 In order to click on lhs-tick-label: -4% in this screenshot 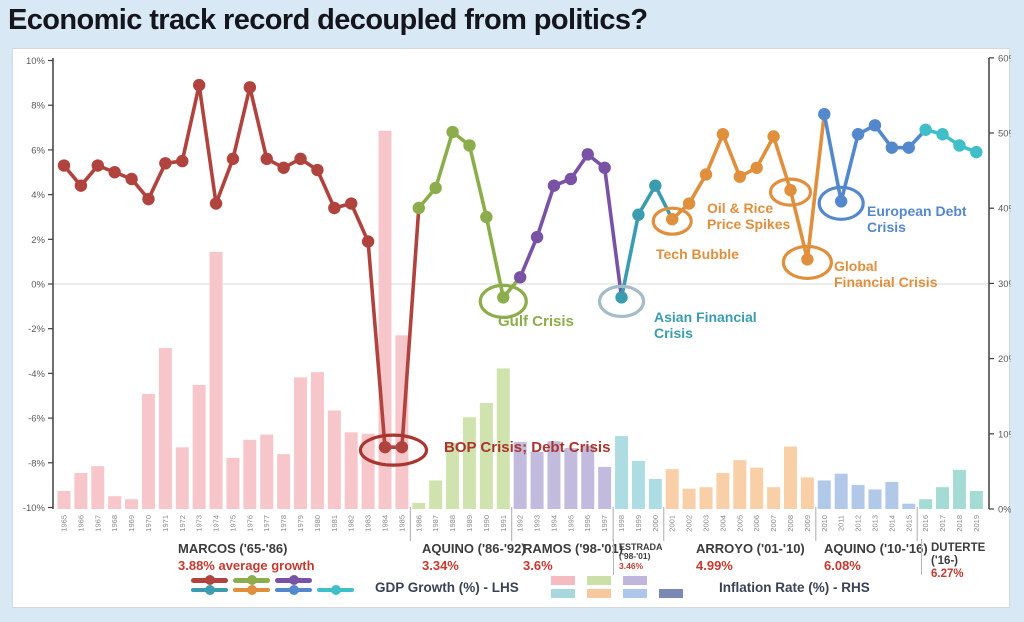, I will do `click(36, 374)`.